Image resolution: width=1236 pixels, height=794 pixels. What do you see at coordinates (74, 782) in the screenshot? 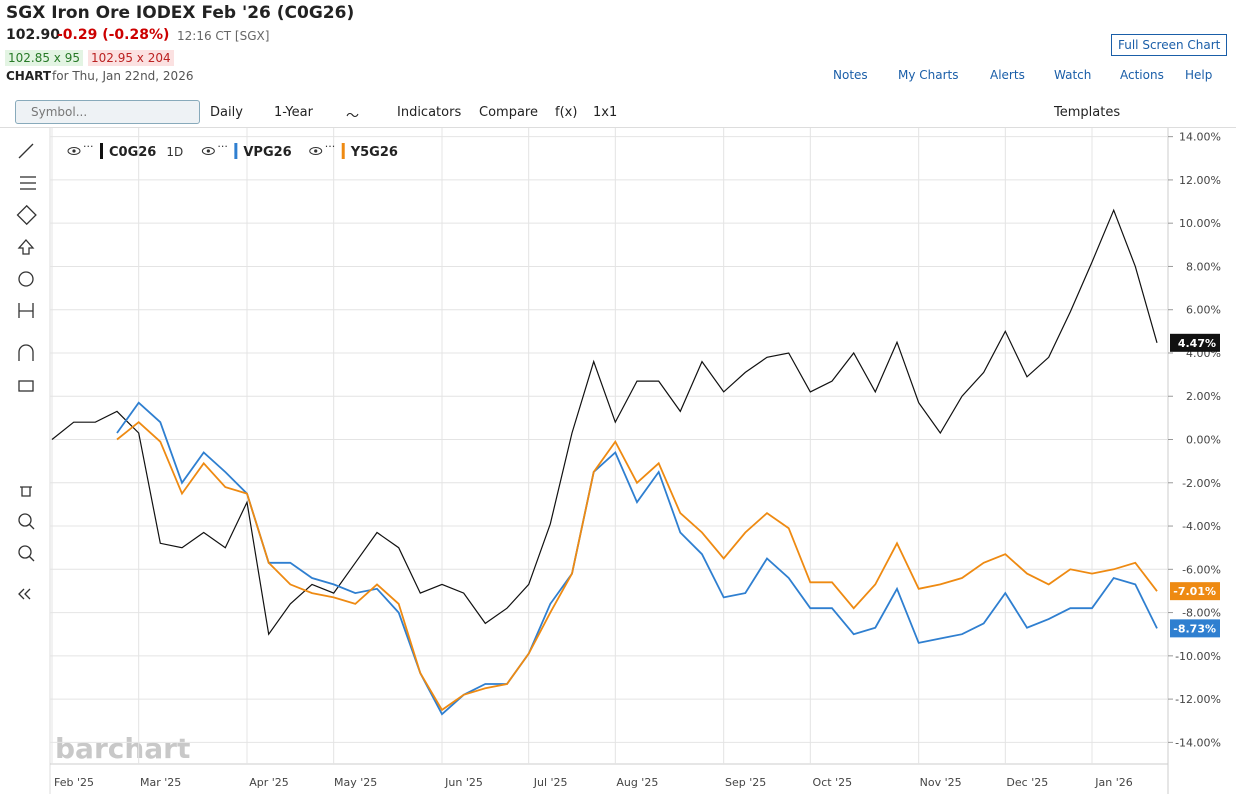
I see `x-tick-label: Feb '25` at bounding box center [74, 782].